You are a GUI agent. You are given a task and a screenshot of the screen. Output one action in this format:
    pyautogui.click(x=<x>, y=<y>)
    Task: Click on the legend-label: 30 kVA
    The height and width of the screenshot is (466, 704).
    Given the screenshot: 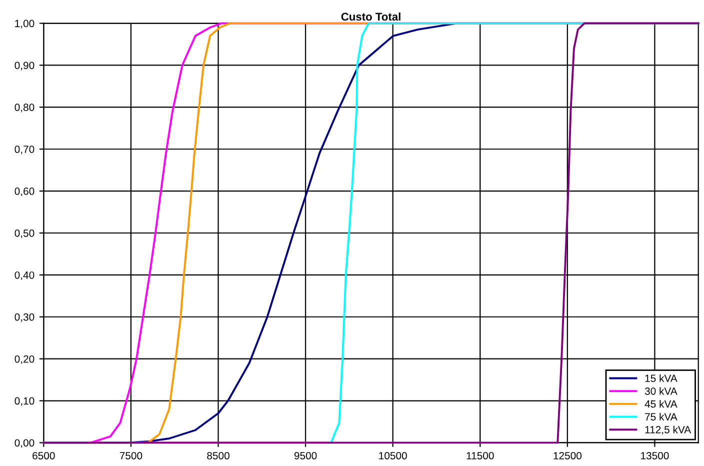 What is the action you would take?
    pyautogui.click(x=661, y=391)
    